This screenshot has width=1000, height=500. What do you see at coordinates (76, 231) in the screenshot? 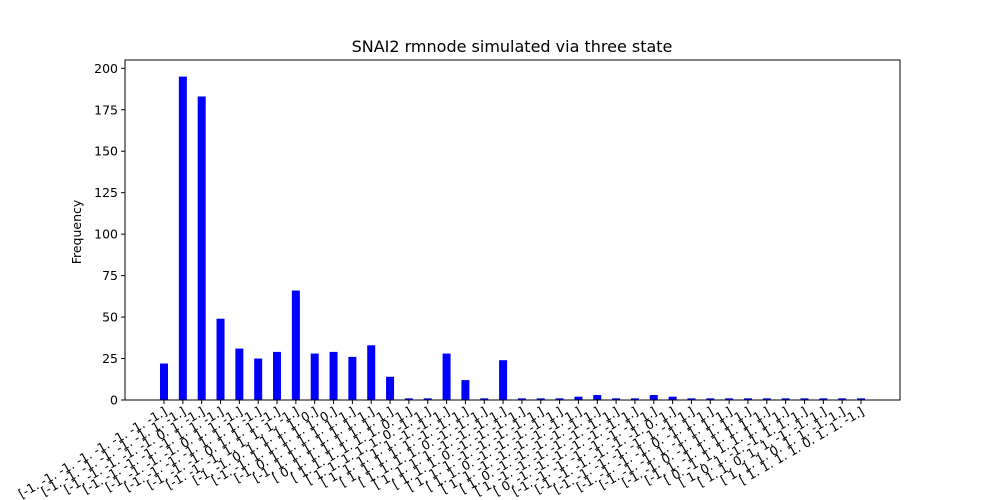
I see `y-axis-label: Frequency` at bounding box center [76, 231].